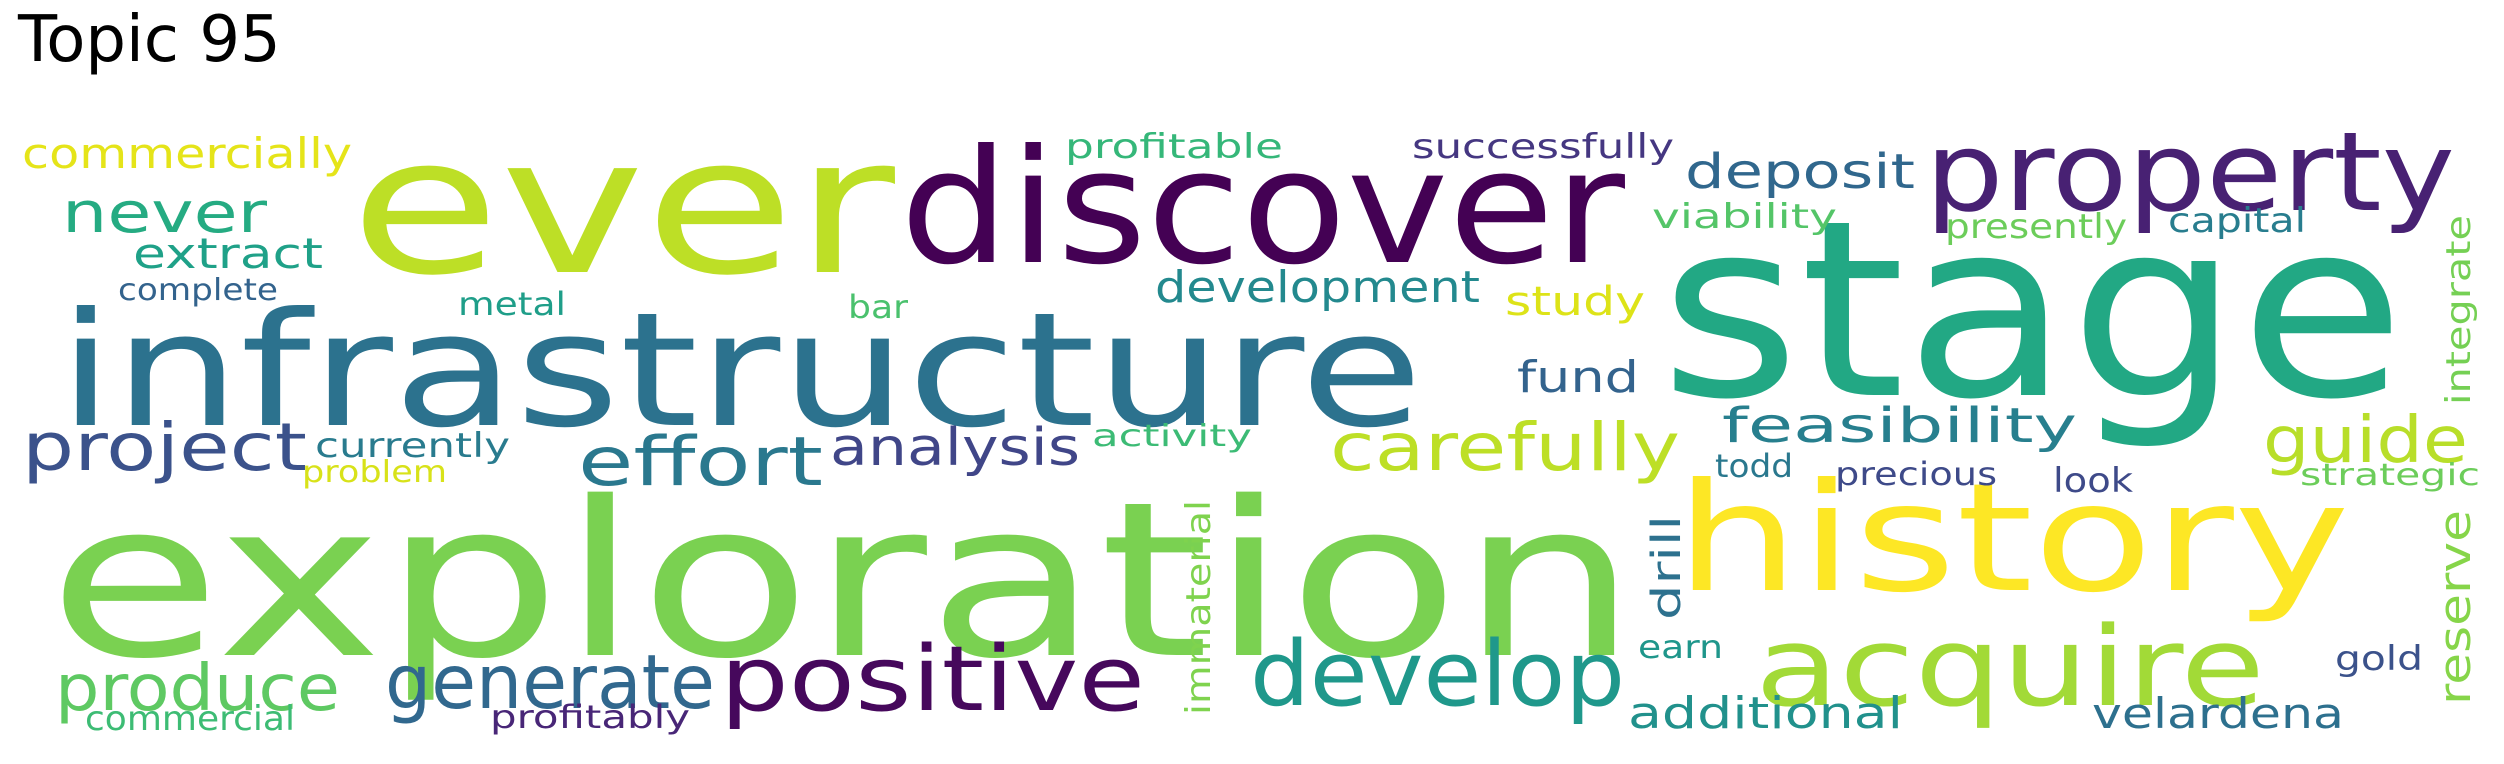  What do you see at coordinates (1754, 466) in the screenshot?
I see `word-todd: todd` at bounding box center [1754, 466].